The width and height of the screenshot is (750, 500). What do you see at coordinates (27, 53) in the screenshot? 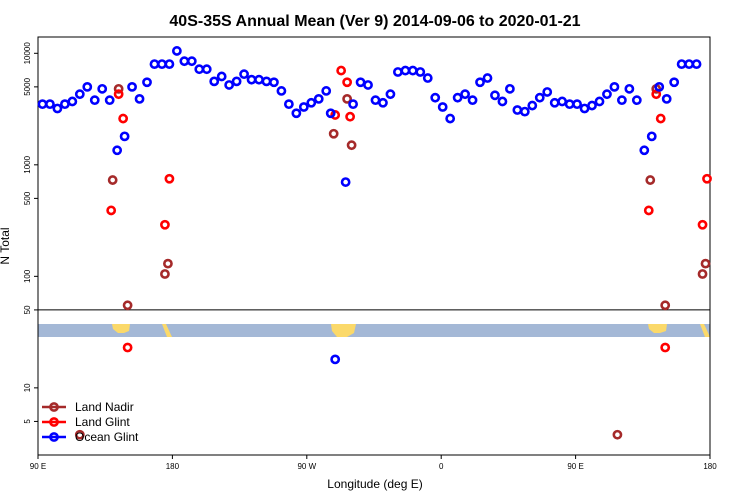
I see `y-tick-label: 10000` at bounding box center [27, 53].